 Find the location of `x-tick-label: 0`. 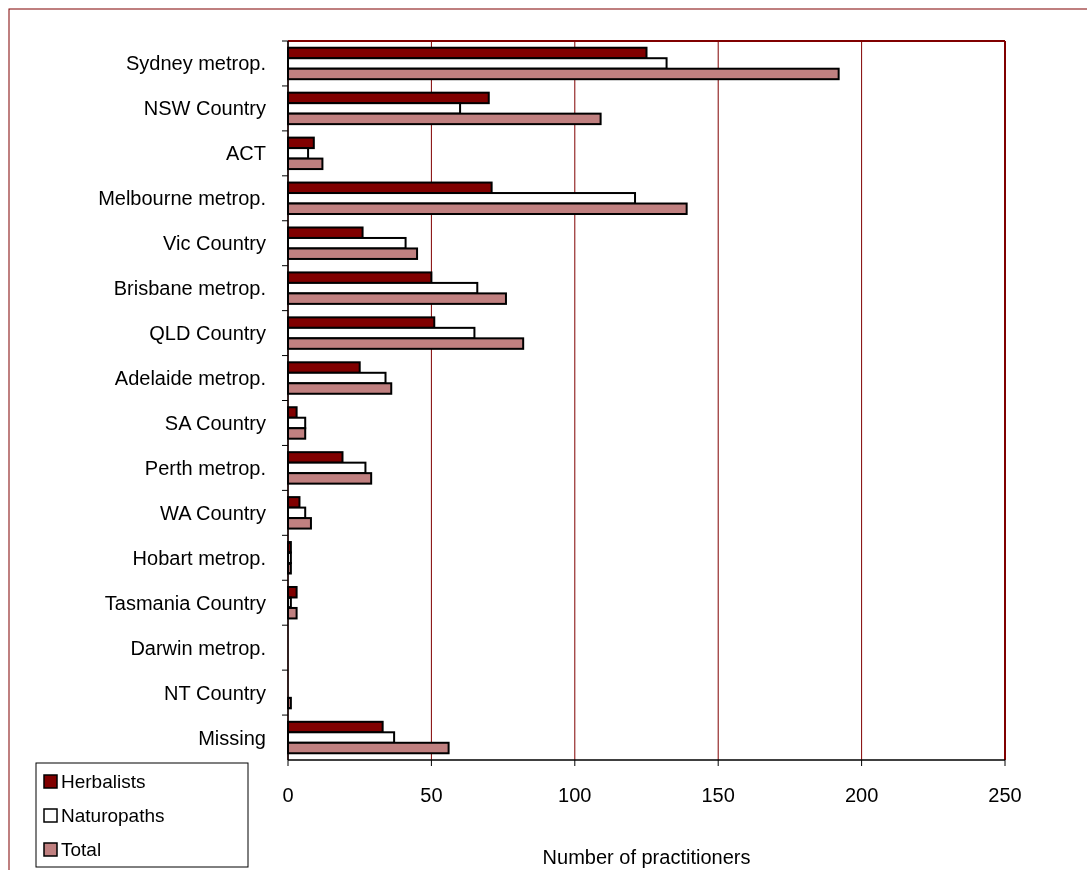

x-tick-label: 0 is located at coordinates (288, 795).